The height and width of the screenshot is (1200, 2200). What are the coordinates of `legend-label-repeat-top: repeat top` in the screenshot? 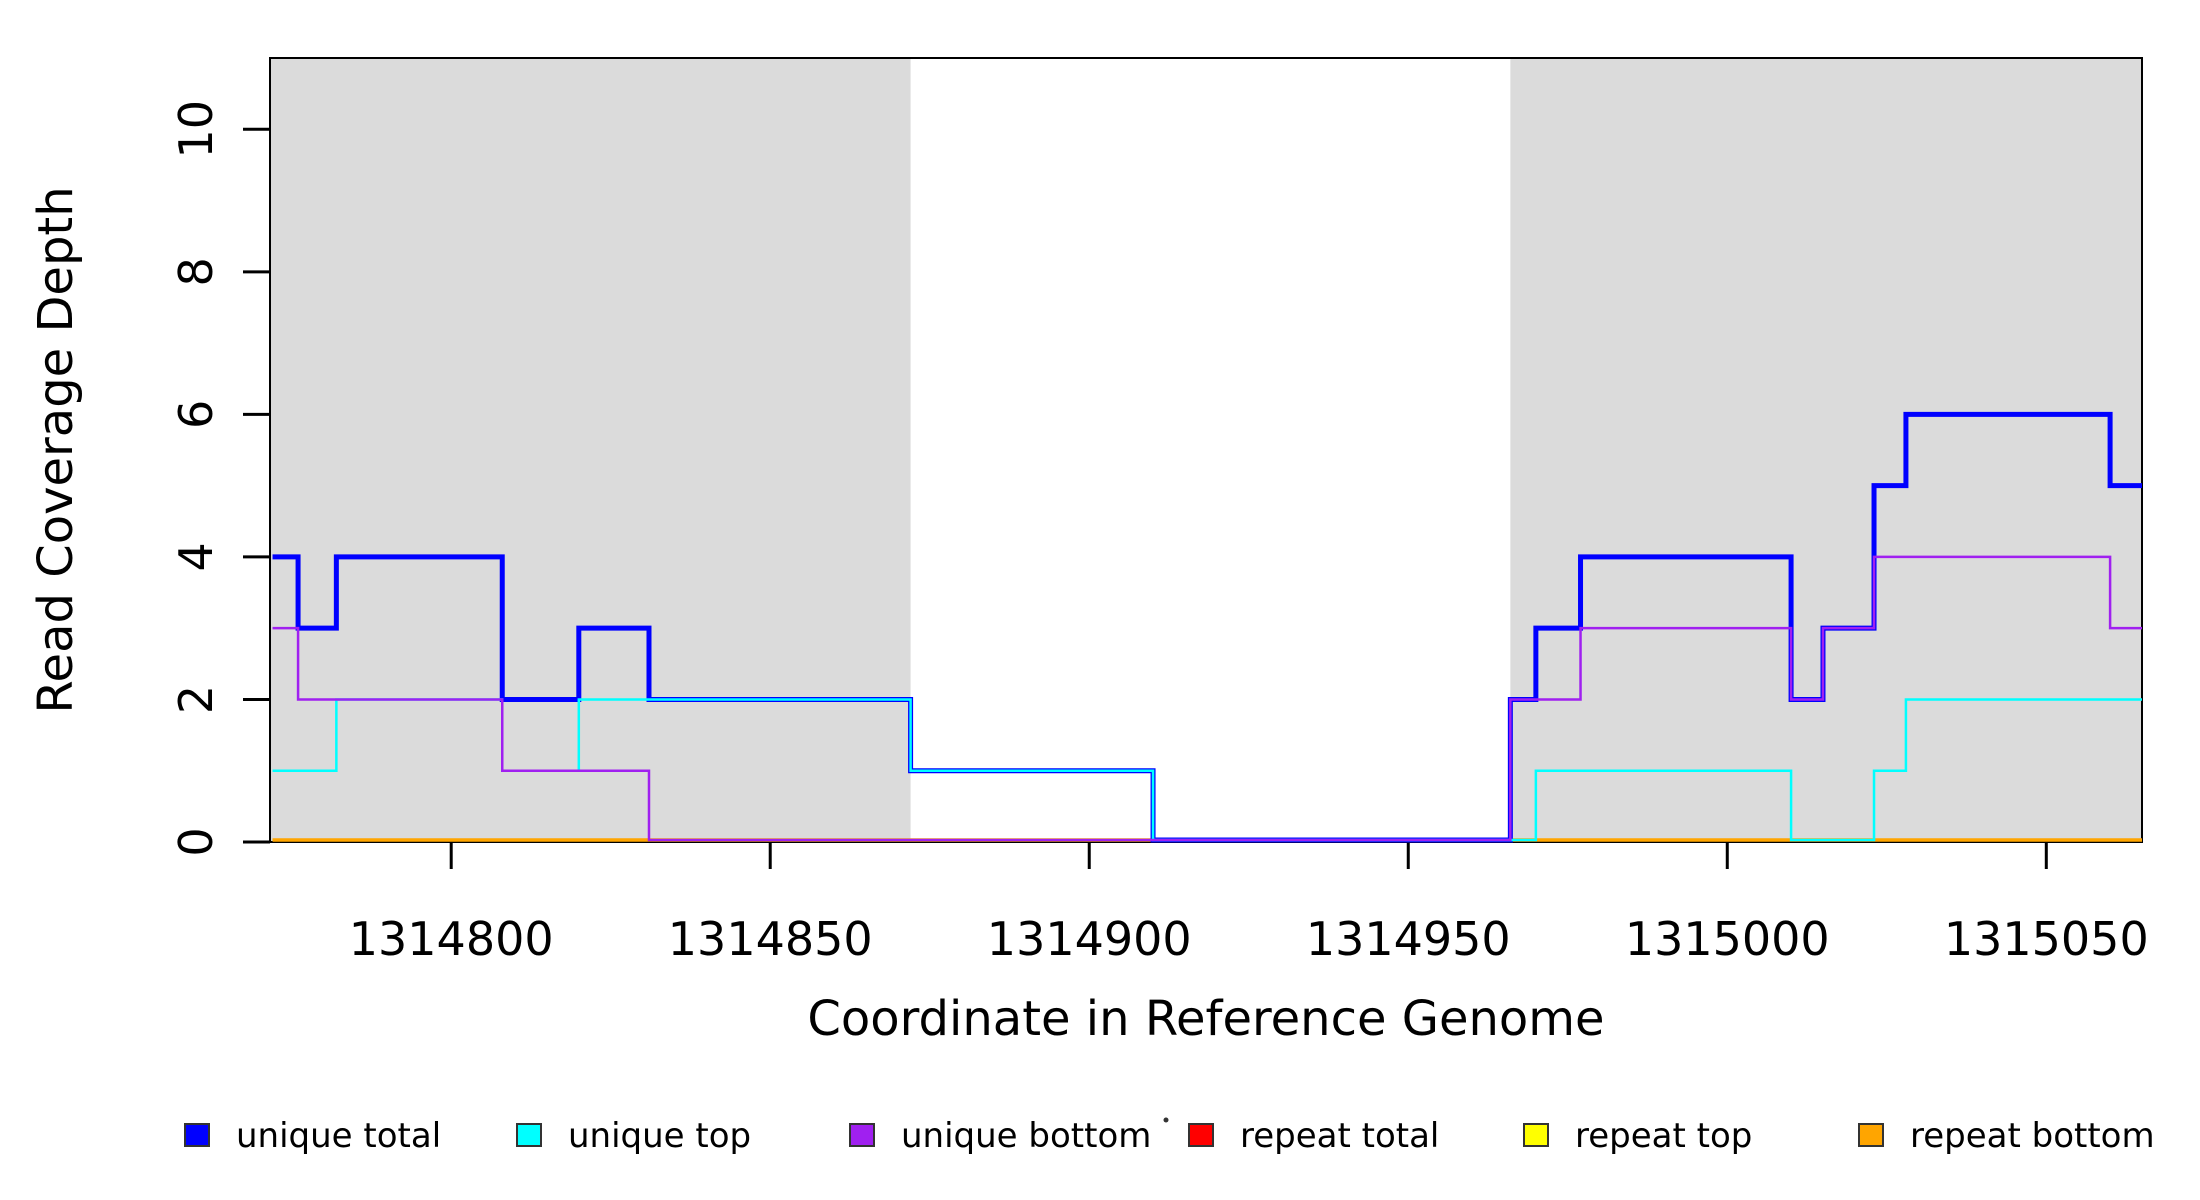 It's located at (1663, 1136).